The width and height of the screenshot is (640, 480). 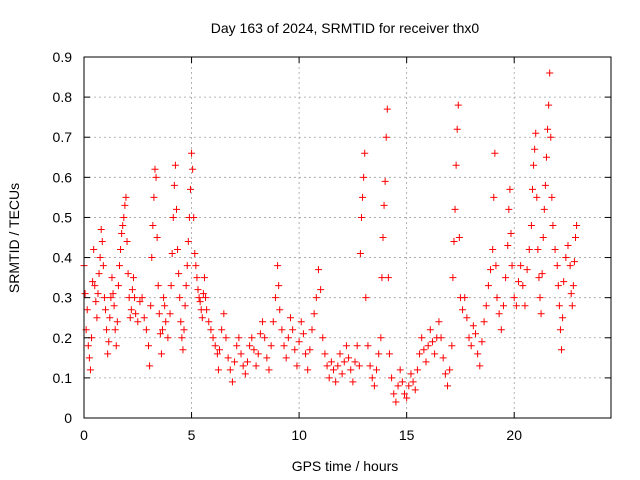 I want to click on y-tick-label: 0.4, so click(x=63, y=258).